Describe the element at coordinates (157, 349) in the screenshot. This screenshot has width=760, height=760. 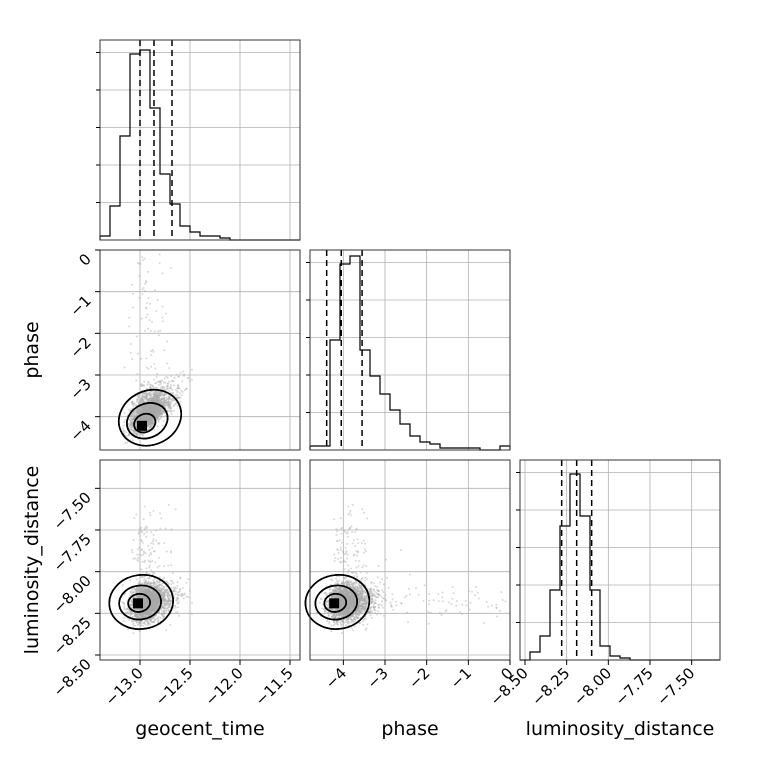
I see `scatter-points-phase_vs_geocent_time` at that location.